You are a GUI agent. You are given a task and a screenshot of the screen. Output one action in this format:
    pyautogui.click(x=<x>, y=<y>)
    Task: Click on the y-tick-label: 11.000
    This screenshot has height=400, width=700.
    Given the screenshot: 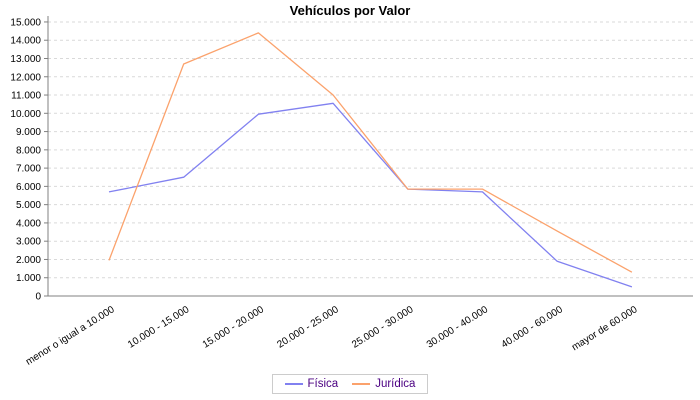 What is the action you would take?
    pyautogui.click(x=26, y=96)
    